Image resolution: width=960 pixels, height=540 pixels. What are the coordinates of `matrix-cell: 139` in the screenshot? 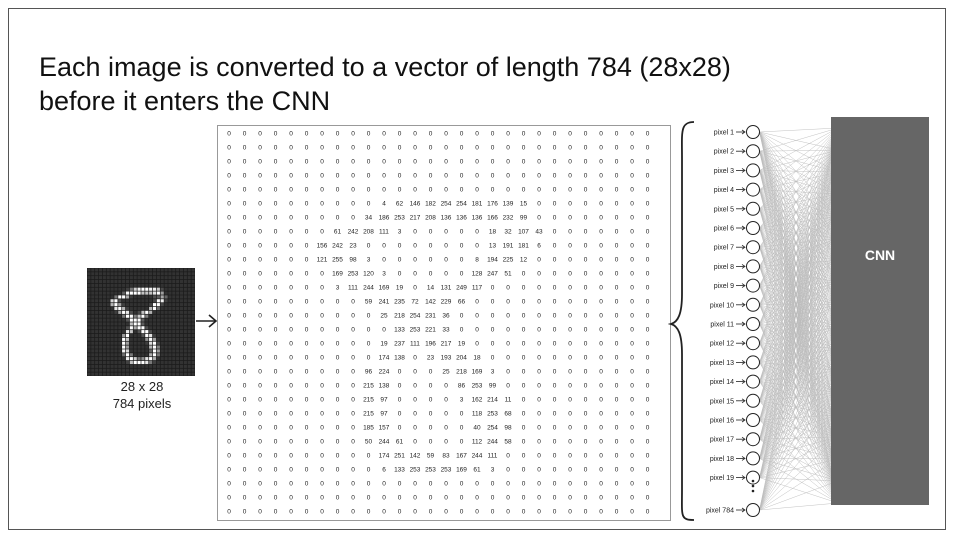 It's located at (508, 204).